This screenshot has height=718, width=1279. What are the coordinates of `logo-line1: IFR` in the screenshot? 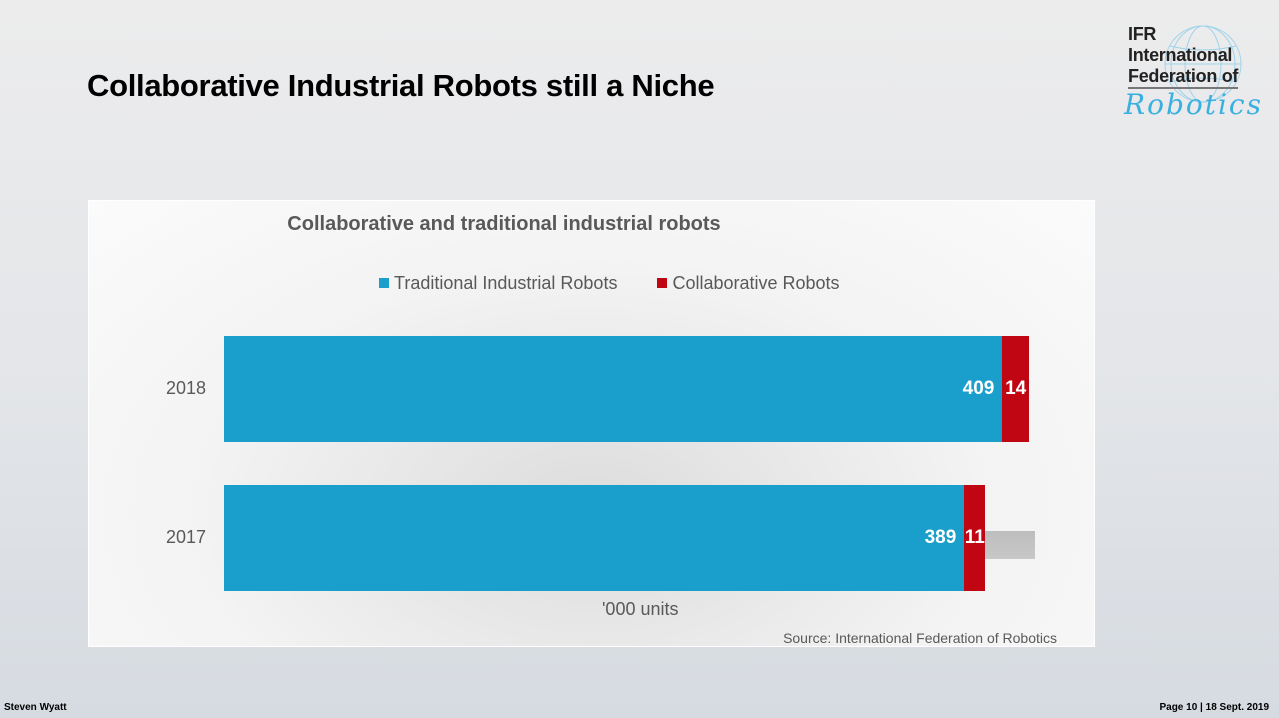 It's located at (1142, 34).